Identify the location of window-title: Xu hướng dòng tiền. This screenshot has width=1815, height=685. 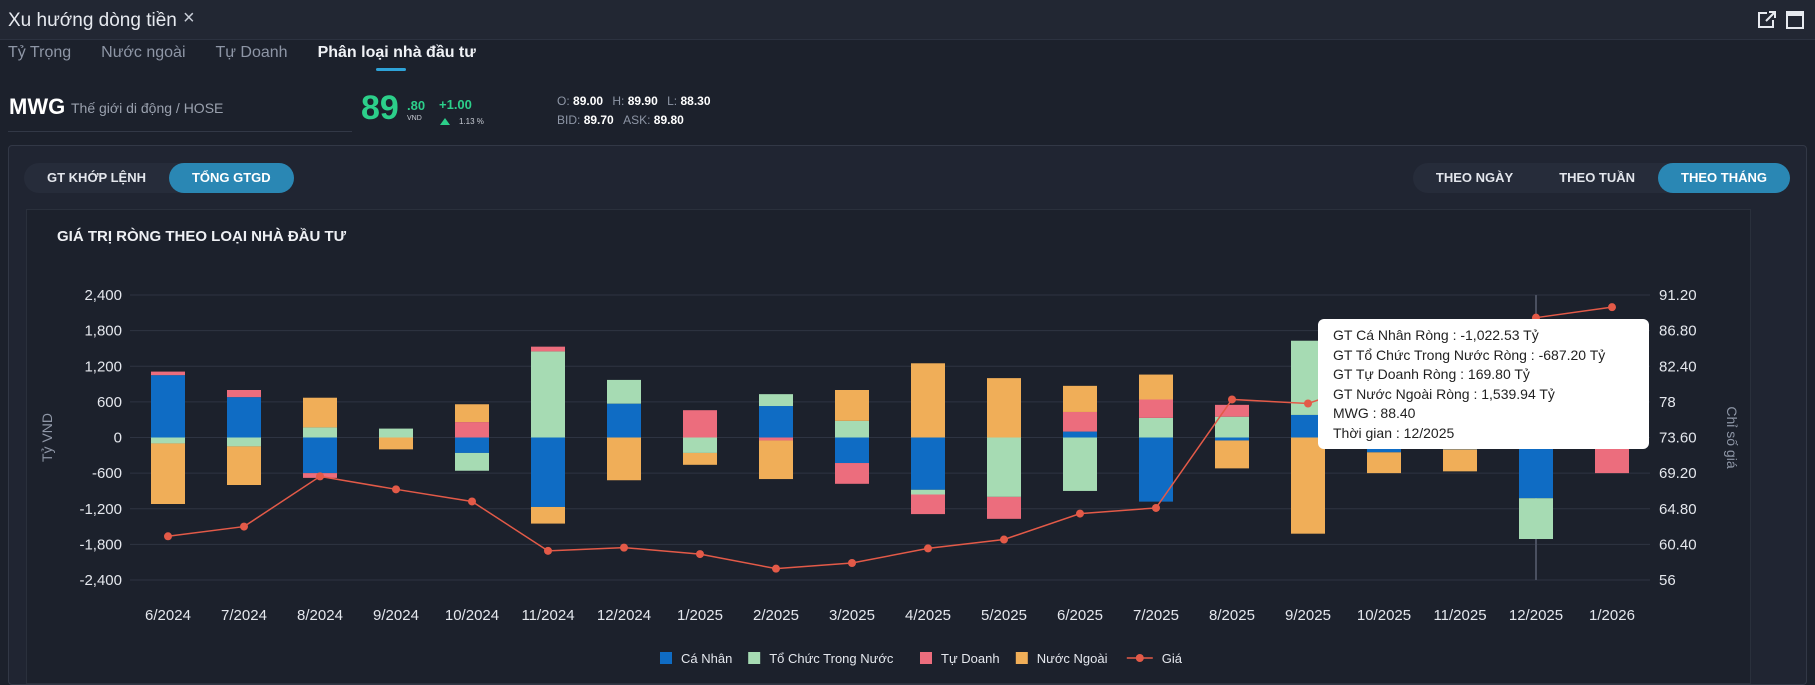
(92, 20).